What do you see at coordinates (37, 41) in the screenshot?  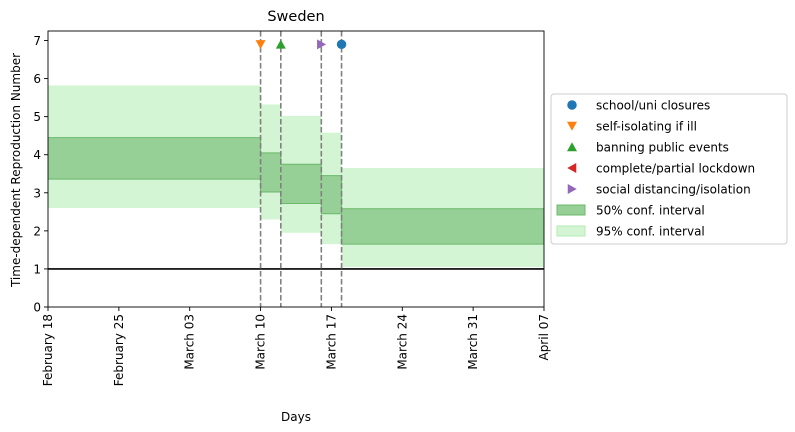 I see `y-tick-label-7: 7` at bounding box center [37, 41].